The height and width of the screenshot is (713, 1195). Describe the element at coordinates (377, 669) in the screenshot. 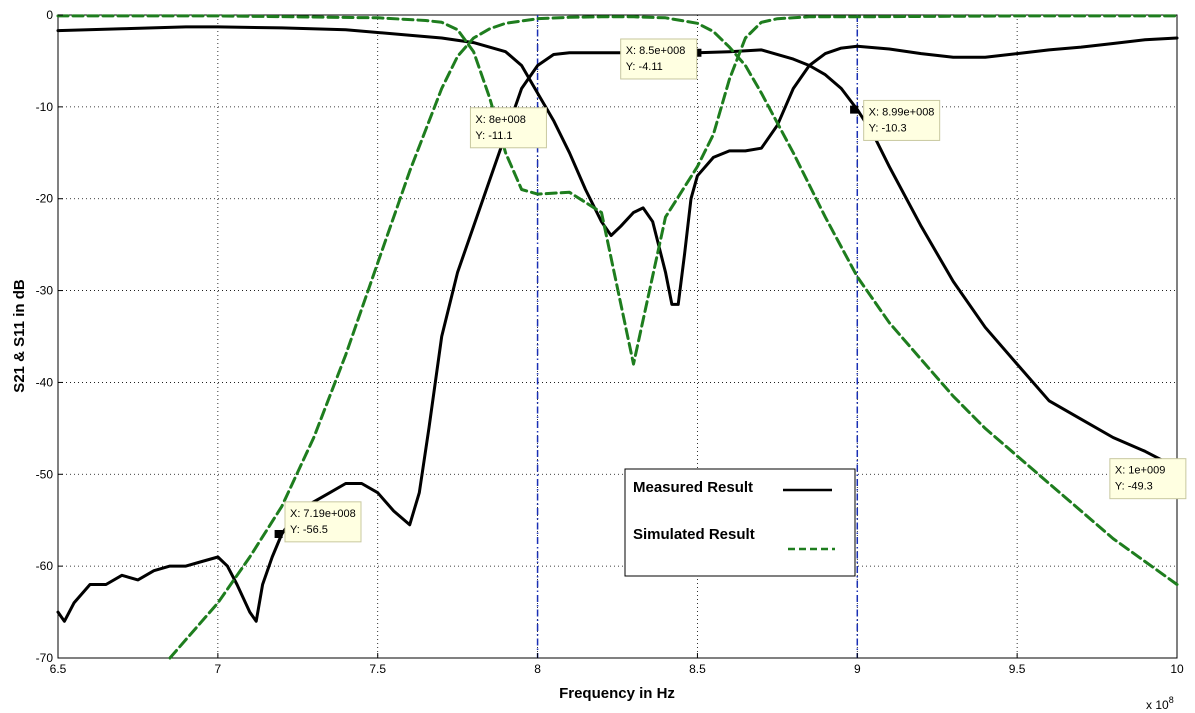

I see `x-tick-label: 7.5` at that location.